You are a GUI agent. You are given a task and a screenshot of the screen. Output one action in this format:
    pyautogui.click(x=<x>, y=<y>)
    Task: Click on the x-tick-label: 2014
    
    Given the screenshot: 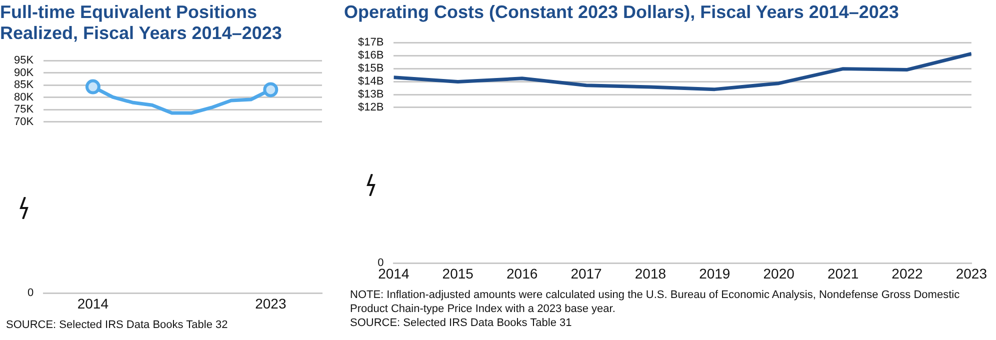 What is the action you would take?
    pyautogui.click(x=93, y=303)
    